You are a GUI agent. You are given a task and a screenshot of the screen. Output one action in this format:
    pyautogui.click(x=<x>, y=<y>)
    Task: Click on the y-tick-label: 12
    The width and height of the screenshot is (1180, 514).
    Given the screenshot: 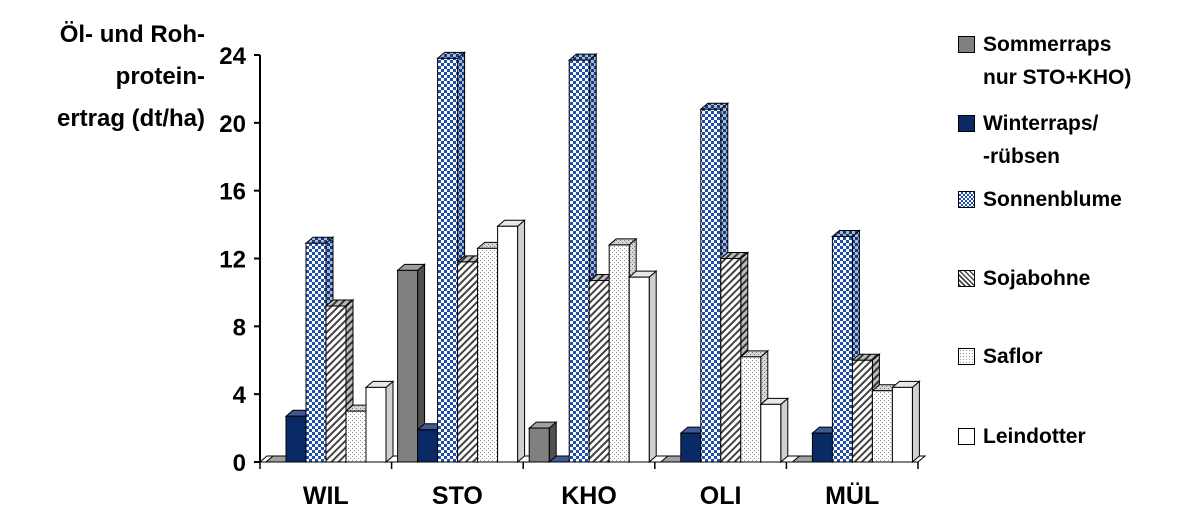 What is the action you would take?
    pyautogui.click(x=232, y=260)
    